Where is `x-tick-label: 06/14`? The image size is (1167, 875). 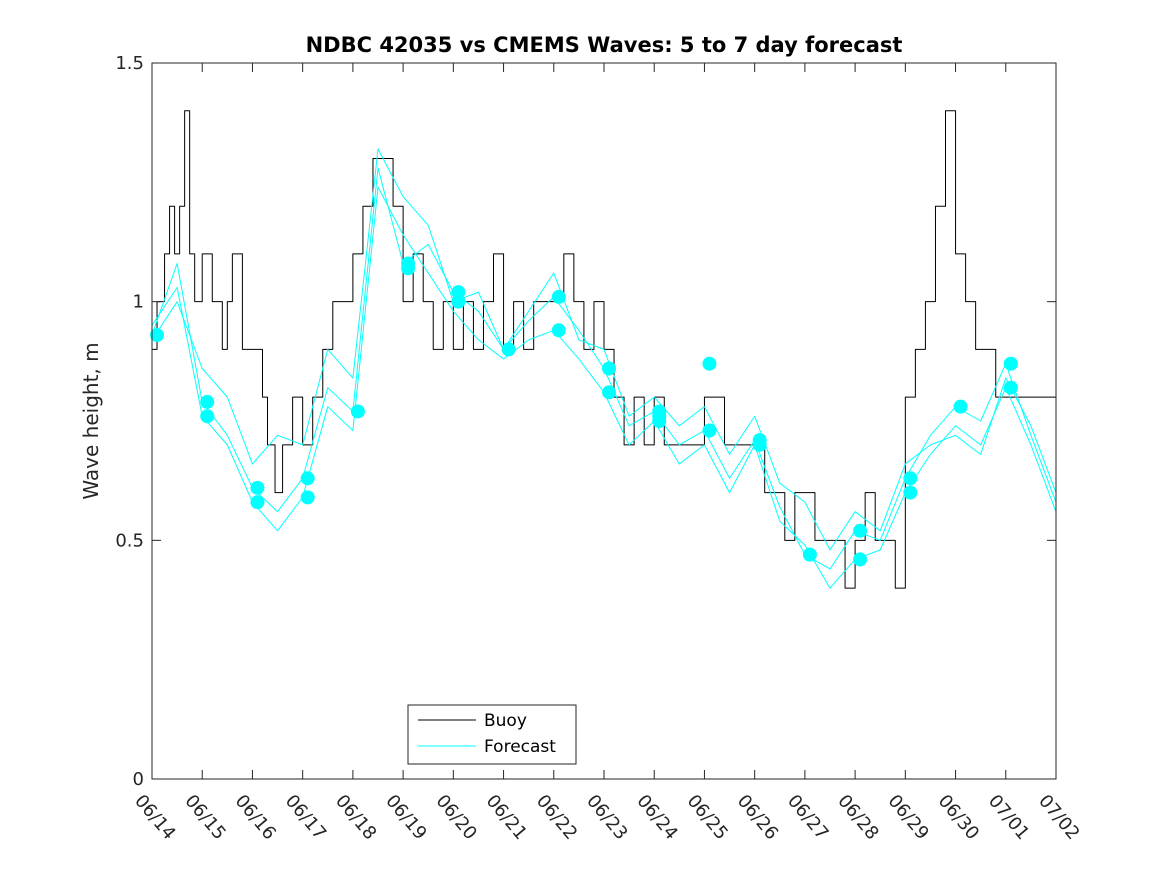
x-tick-label: 06/14 is located at coordinates (154, 817).